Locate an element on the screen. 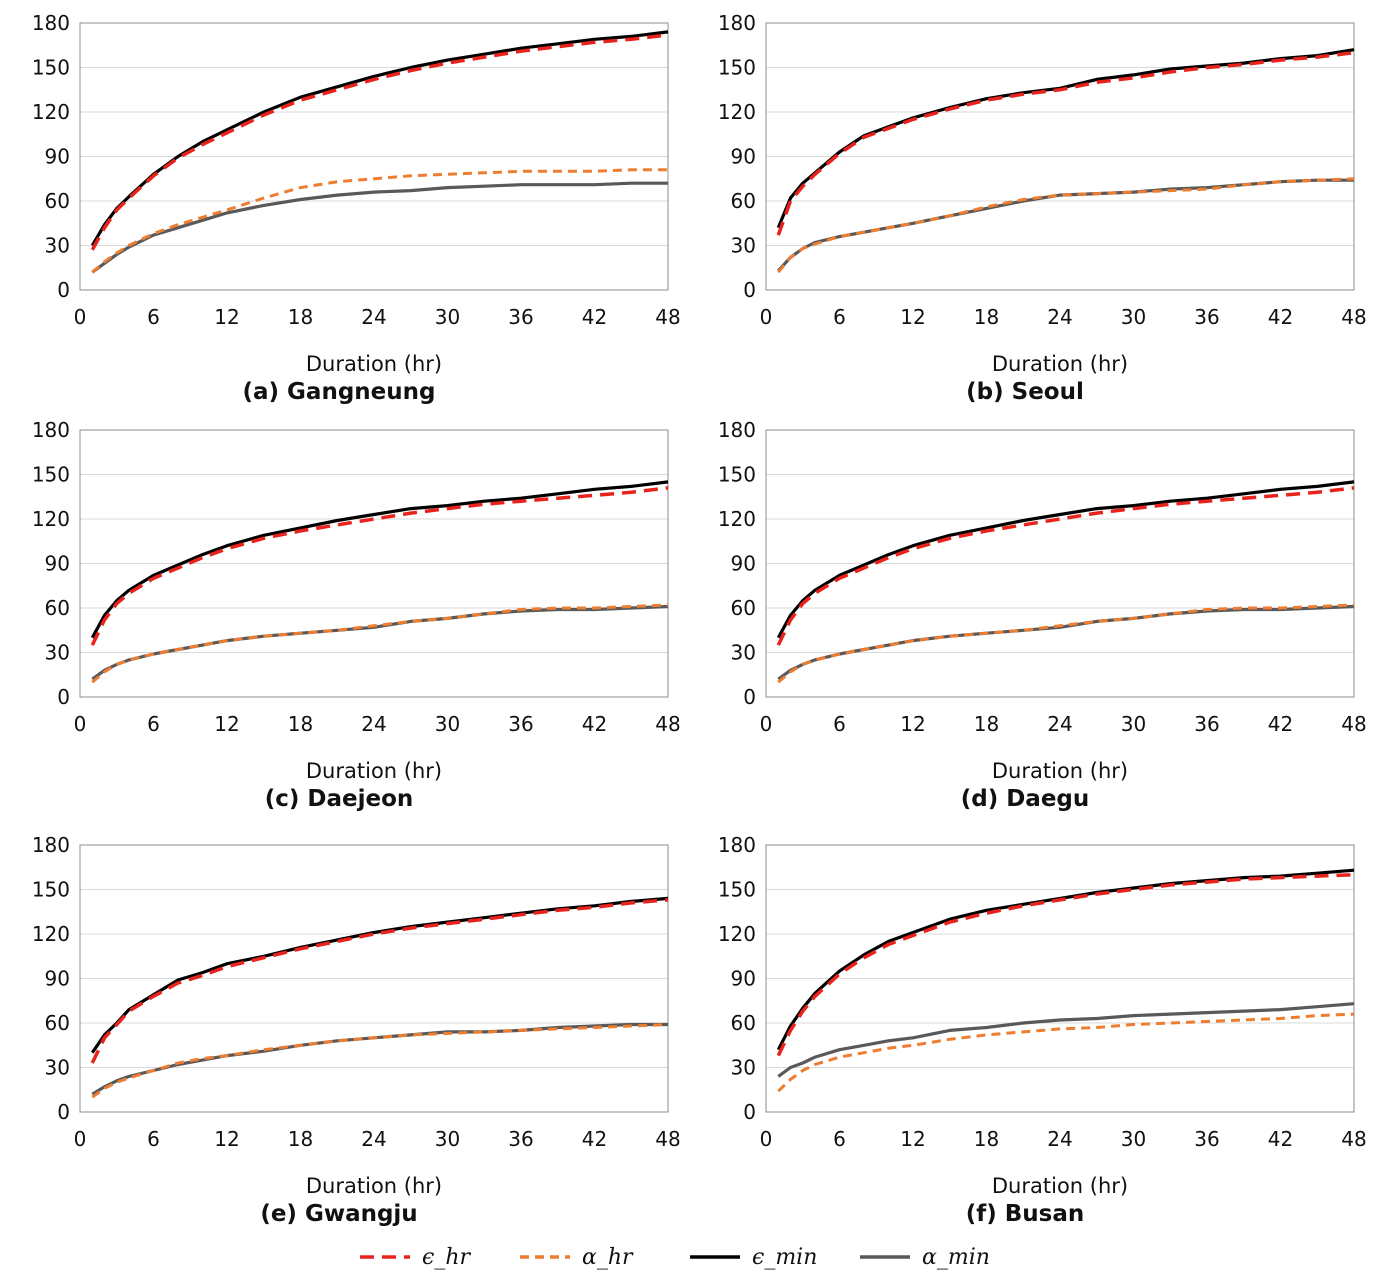  legend-label-alpha-min: α_min is located at coordinates (956, 1257).